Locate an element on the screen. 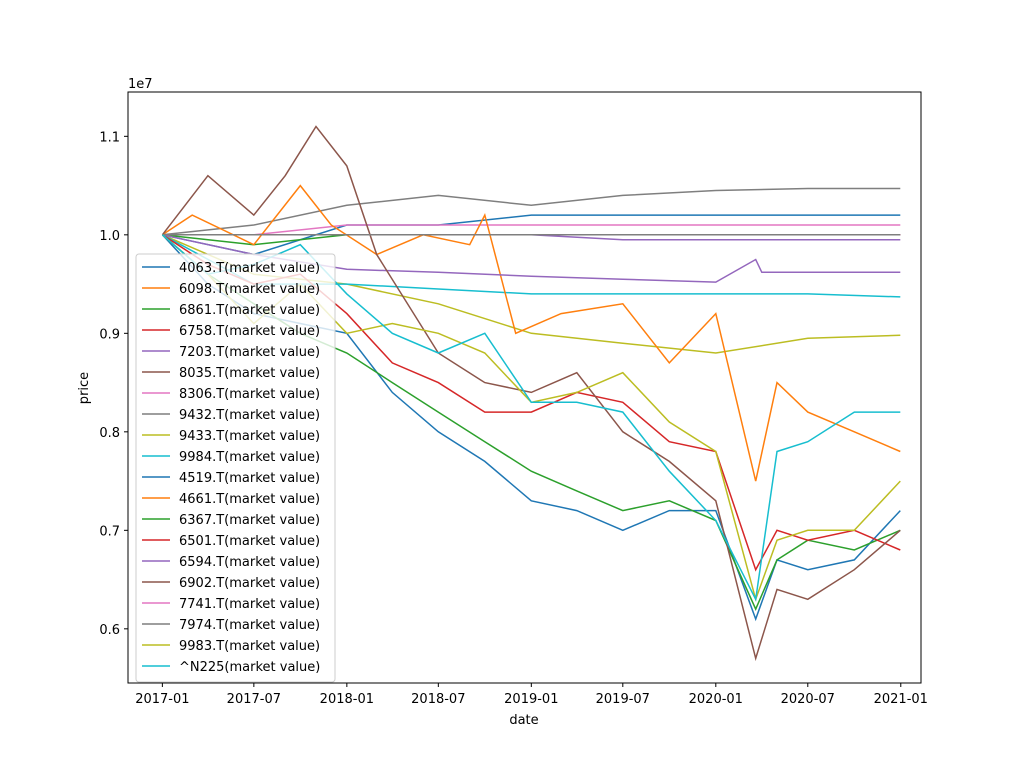  x-tick-label: 2017-01 is located at coordinates (162, 699).